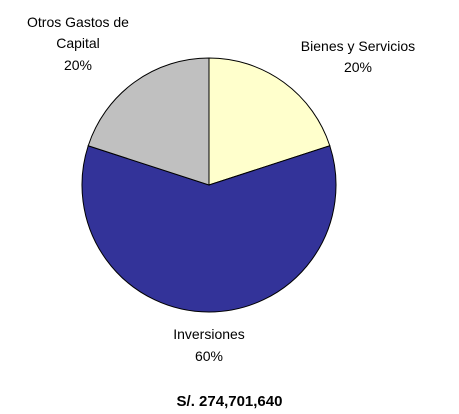 This screenshot has height=414, width=459. I want to click on slice-label: Inversiones, so click(209, 334).